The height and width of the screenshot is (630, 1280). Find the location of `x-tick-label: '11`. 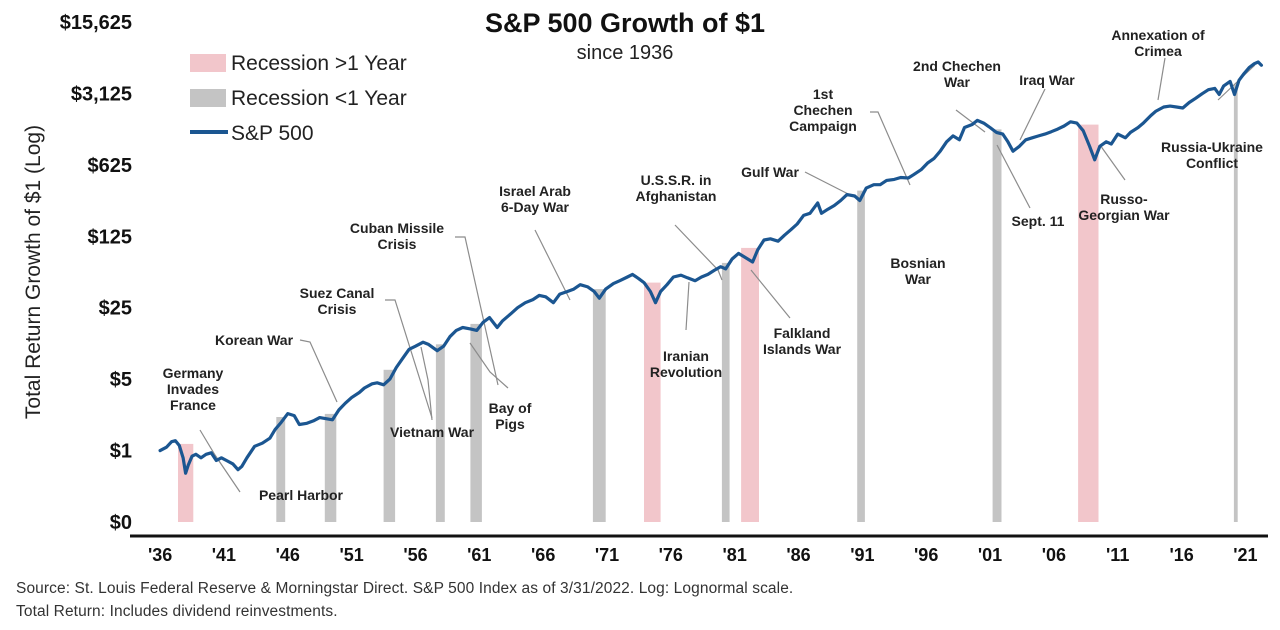

x-tick-label: '11 is located at coordinates (1117, 555).